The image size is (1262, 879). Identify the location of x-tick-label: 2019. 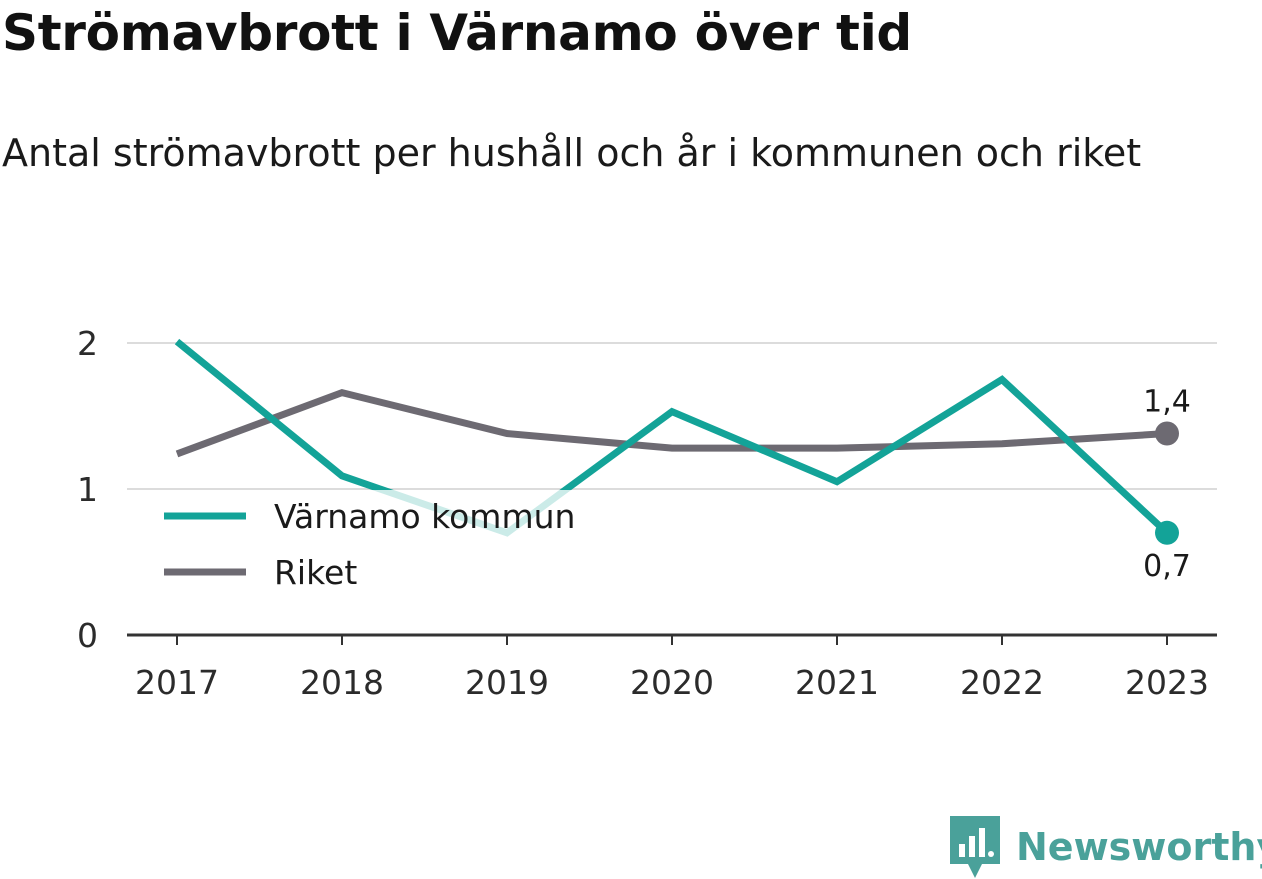
(507, 682).